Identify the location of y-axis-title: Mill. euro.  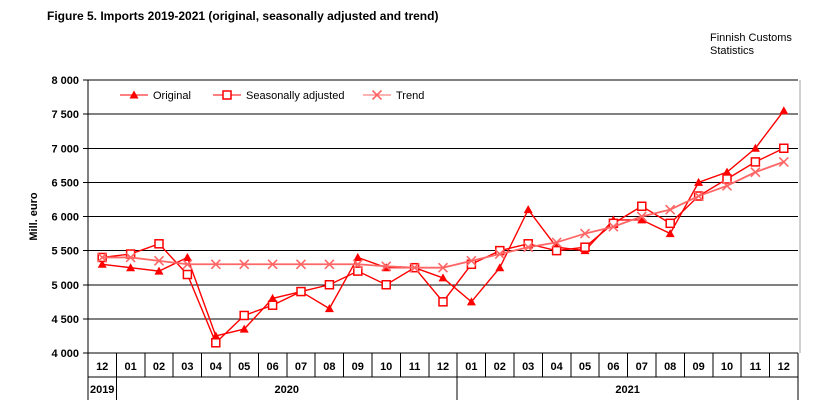
(34, 216).